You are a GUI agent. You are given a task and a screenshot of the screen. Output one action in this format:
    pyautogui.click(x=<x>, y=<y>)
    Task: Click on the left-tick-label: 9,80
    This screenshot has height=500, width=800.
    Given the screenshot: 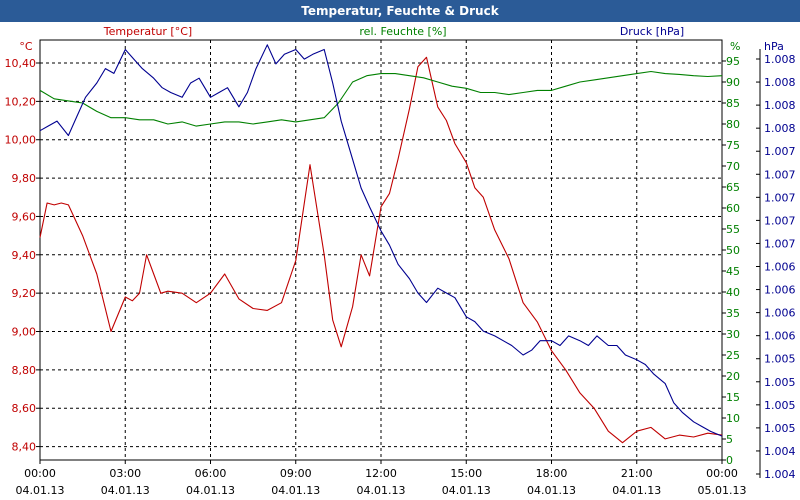 What is the action you would take?
    pyautogui.click(x=24, y=178)
    